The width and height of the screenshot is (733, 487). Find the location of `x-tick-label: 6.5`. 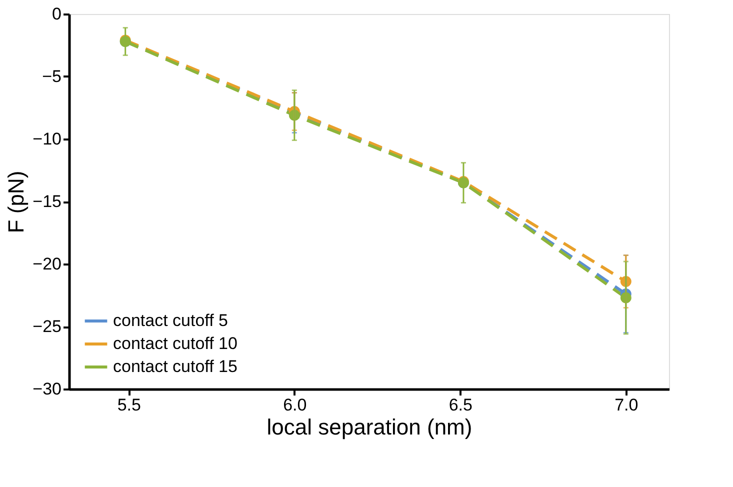

x-tick-label: 6.5 is located at coordinates (460, 405).